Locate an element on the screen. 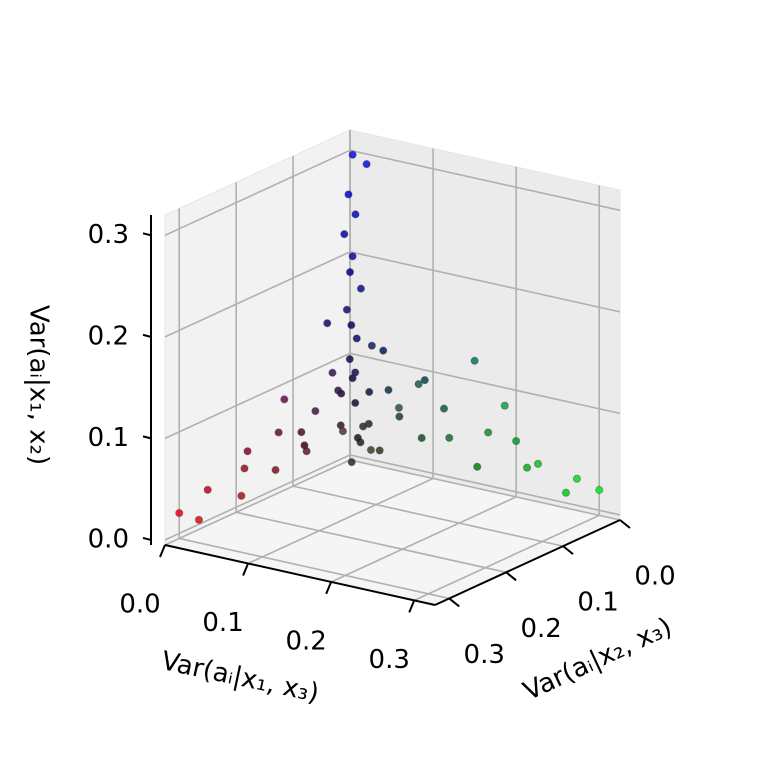  x-tick-label: 0.2 is located at coordinates (305, 641).